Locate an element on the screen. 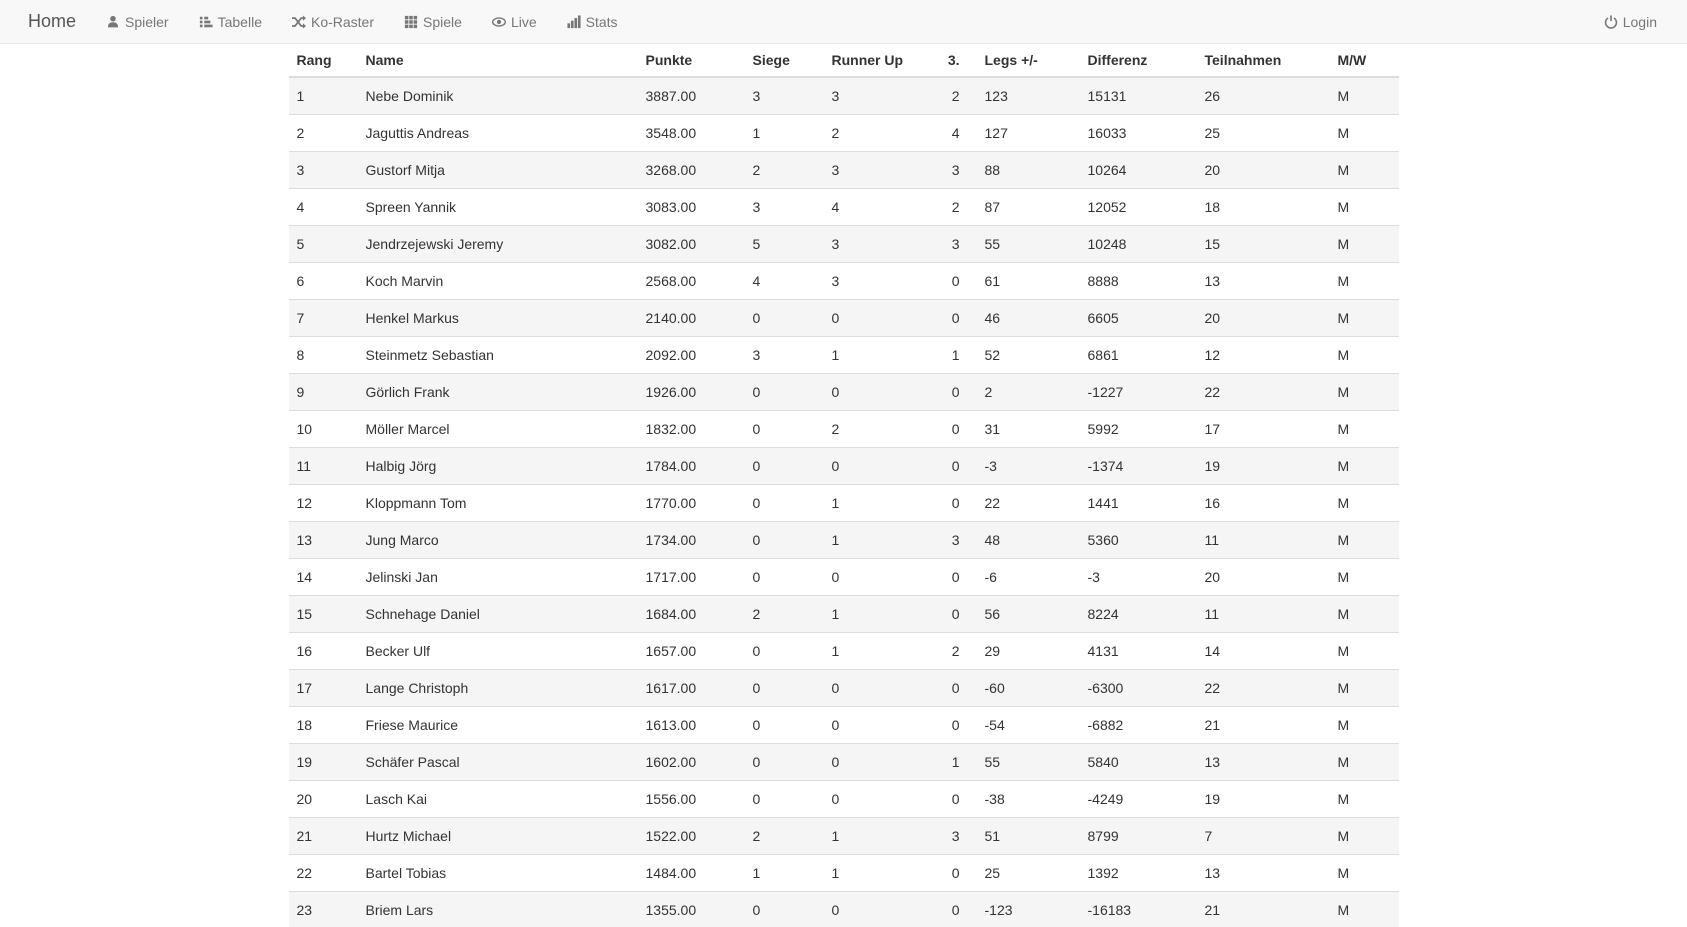 Image resolution: width=1687 pixels, height=927 pixels. cell-dritte: 2 is located at coordinates (943, 207).